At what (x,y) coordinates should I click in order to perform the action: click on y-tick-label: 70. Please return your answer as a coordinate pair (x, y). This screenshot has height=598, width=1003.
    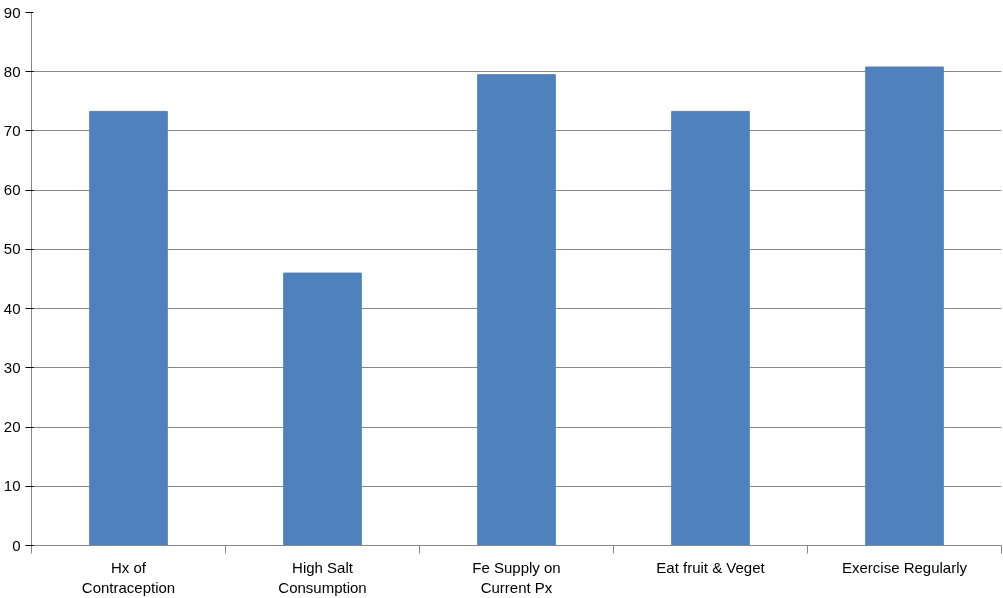
    Looking at the image, I should click on (12, 130).